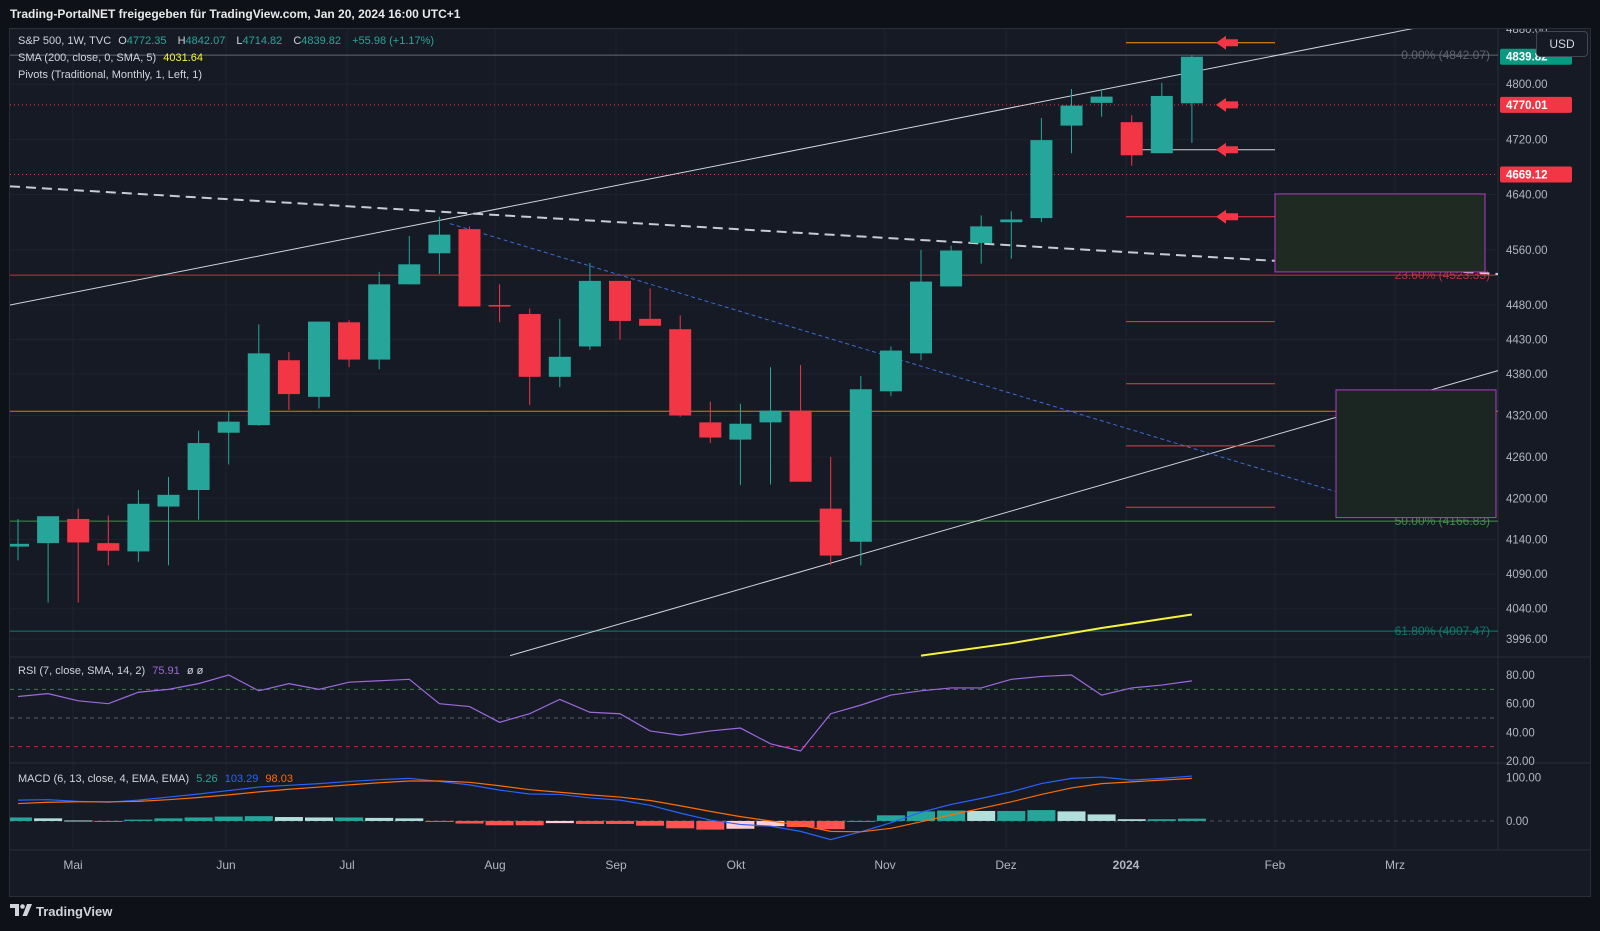 This screenshot has width=1600, height=931. Describe the element at coordinates (1527, 575) in the screenshot. I see `price-tick-label: 4090.00` at that location.